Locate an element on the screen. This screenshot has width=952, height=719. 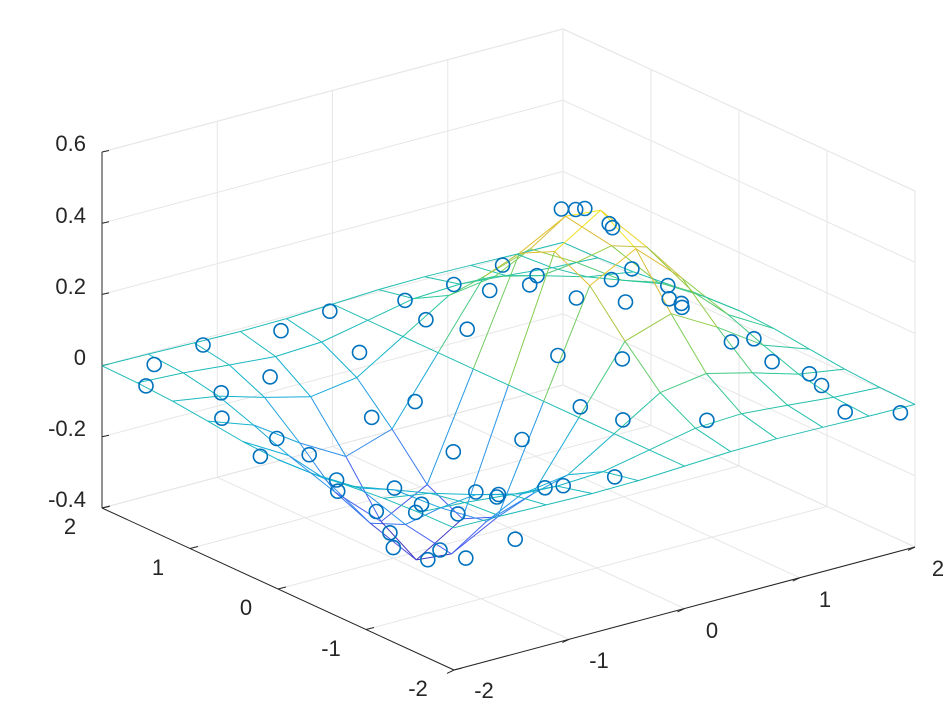
z-tick-label-5: 0.4 is located at coordinates (70, 215).